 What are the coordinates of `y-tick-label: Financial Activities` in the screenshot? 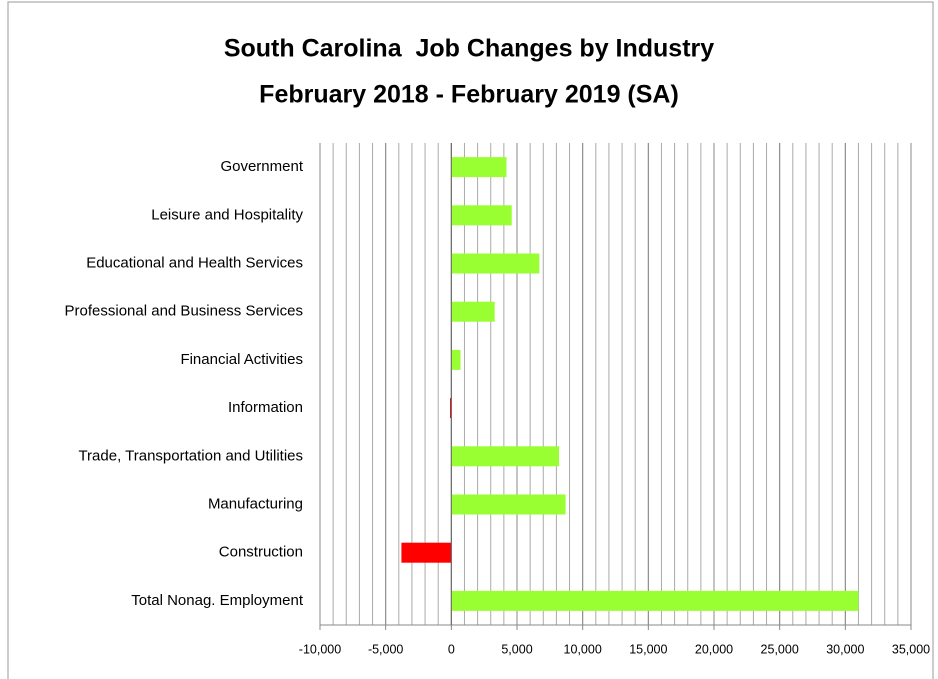 It's located at (241, 359).